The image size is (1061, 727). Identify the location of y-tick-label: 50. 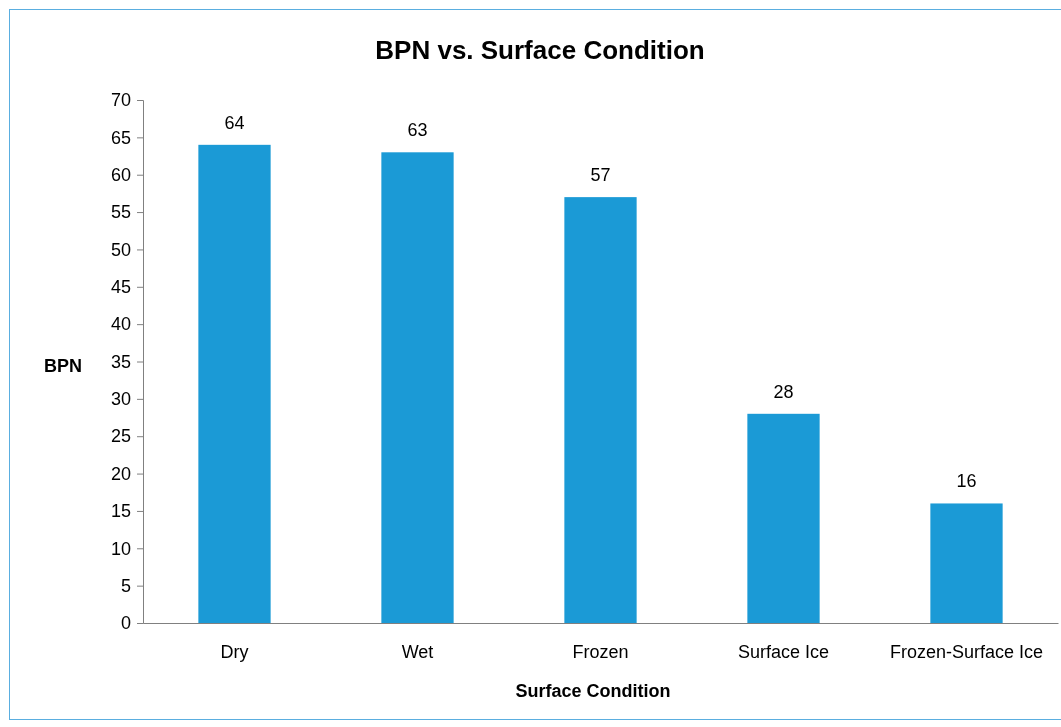
(120, 249).